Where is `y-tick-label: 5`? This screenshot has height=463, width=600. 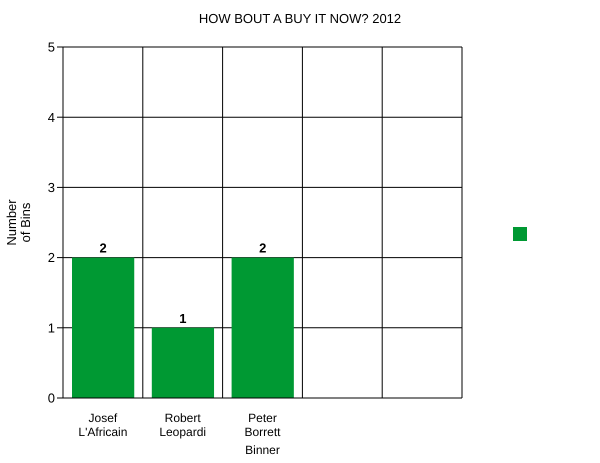 y-tick-label: 5 is located at coordinates (51, 47).